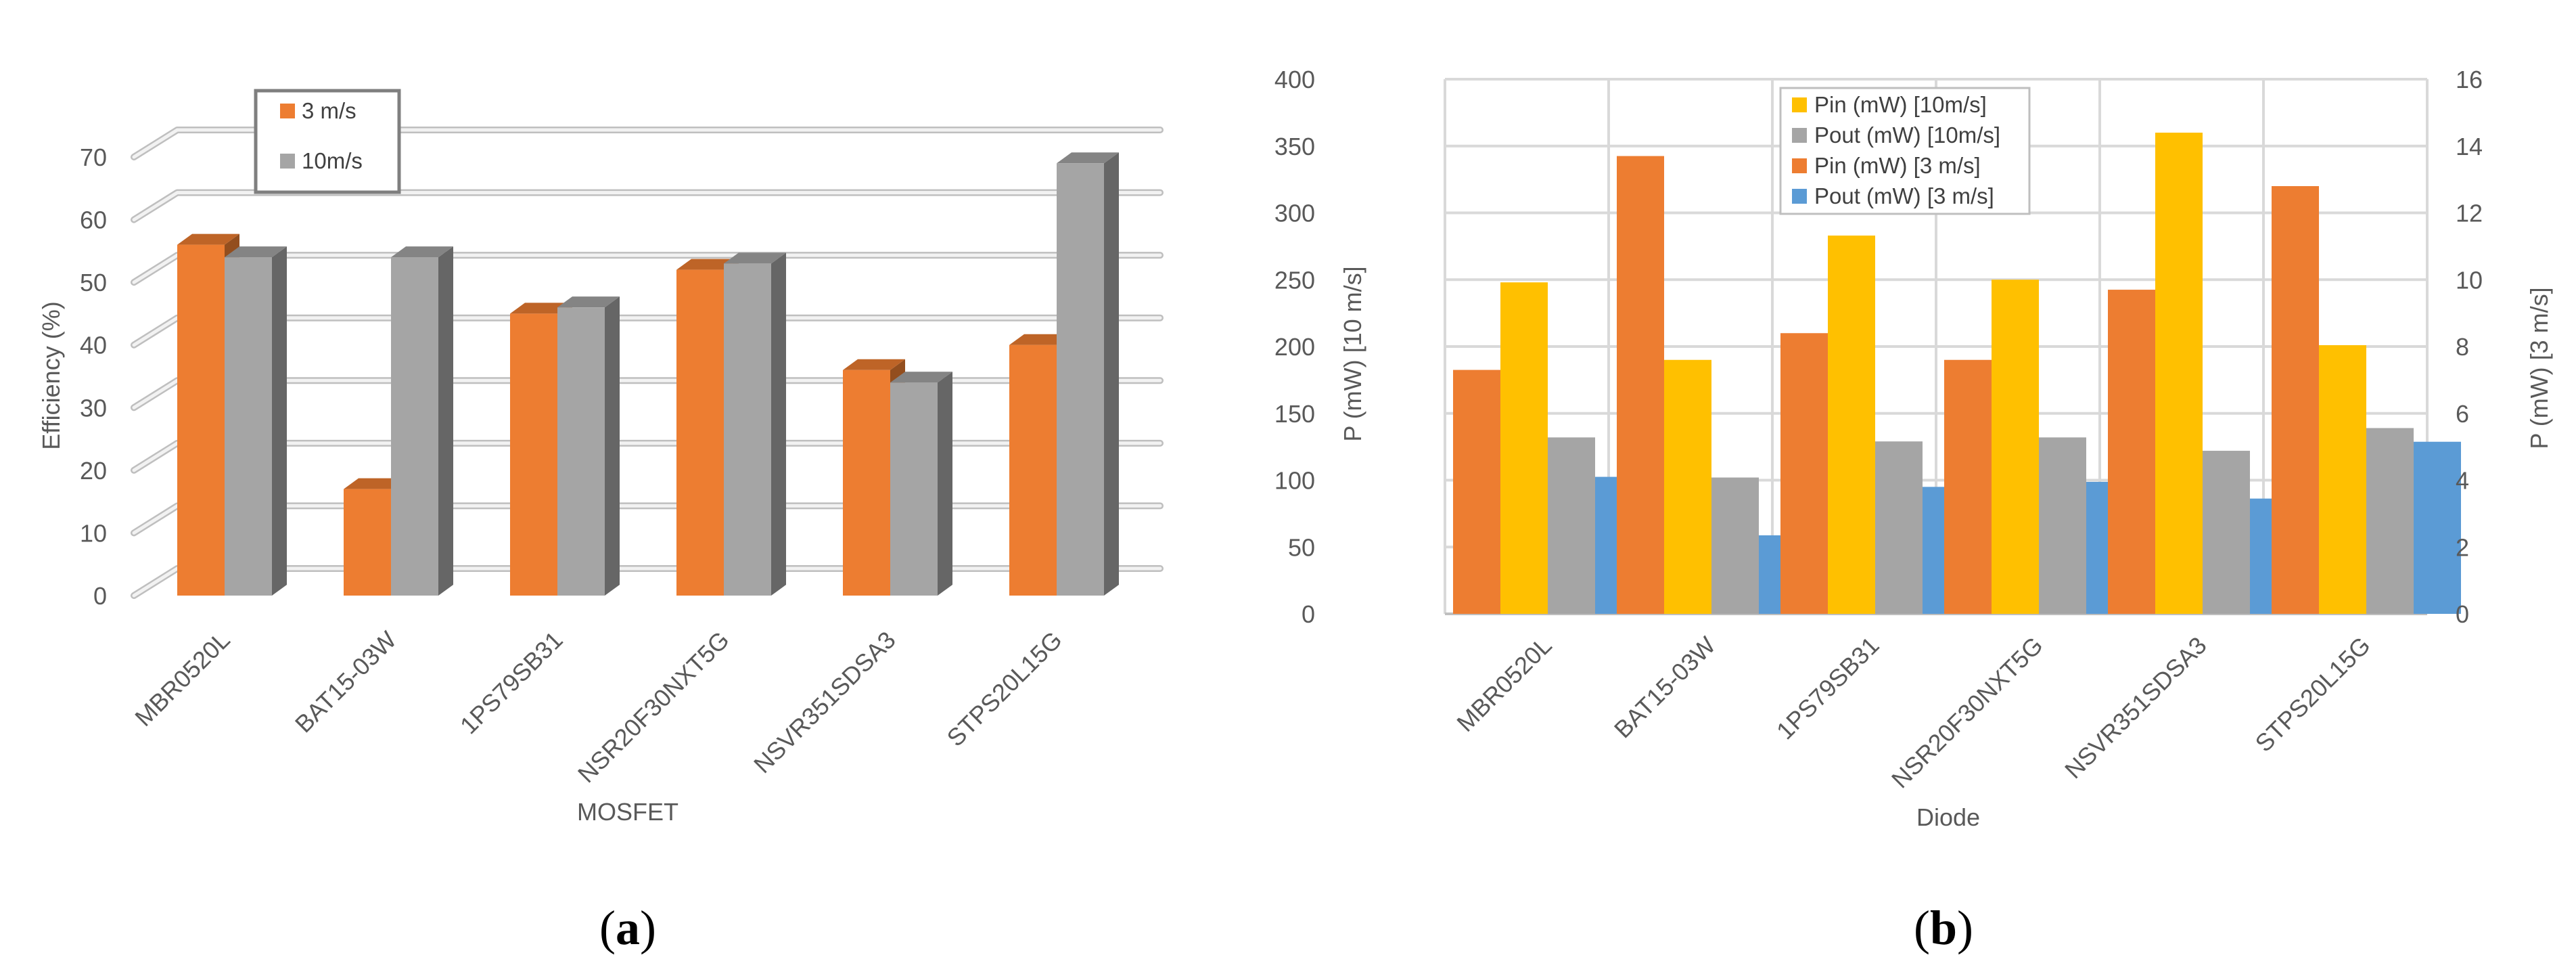  What do you see at coordinates (93, 345) in the screenshot?
I see `chart-a-y-tick-40: 40` at bounding box center [93, 345].